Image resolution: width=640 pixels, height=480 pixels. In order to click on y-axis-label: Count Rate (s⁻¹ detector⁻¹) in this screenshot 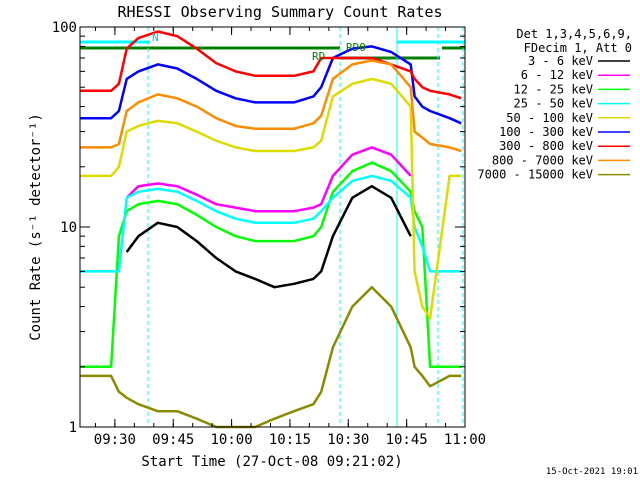, I will do `click(36, 227)`.